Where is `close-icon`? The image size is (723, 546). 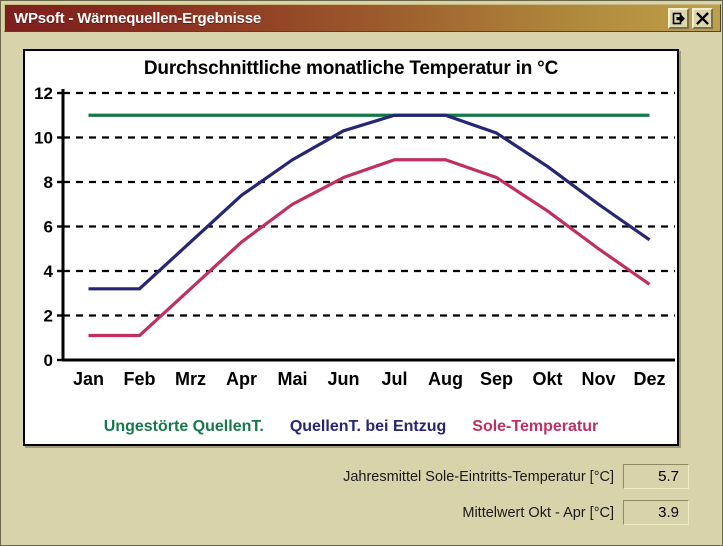 close-icon is located at coordinates (702, 18).